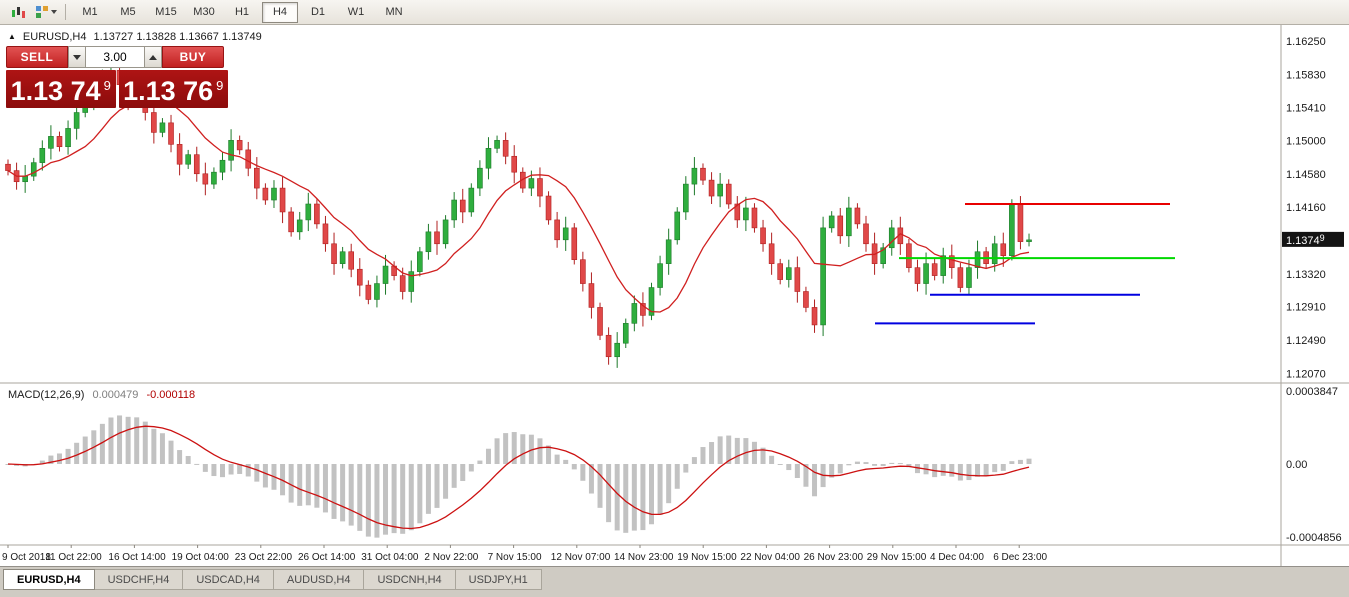 The height and width of the screenshot is (597, 1349). I want to click on one-click-trading-panel: SELL BUY 1.13 74 9 1.13 76 9, so click(117, 77).